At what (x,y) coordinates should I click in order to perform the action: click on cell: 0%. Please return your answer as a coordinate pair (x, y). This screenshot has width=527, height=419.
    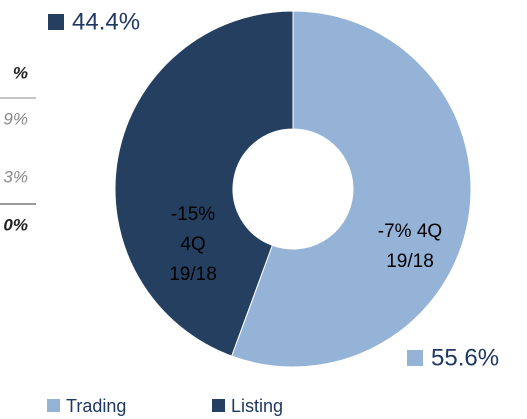
    Looking at the image, I should click on (15, 224).